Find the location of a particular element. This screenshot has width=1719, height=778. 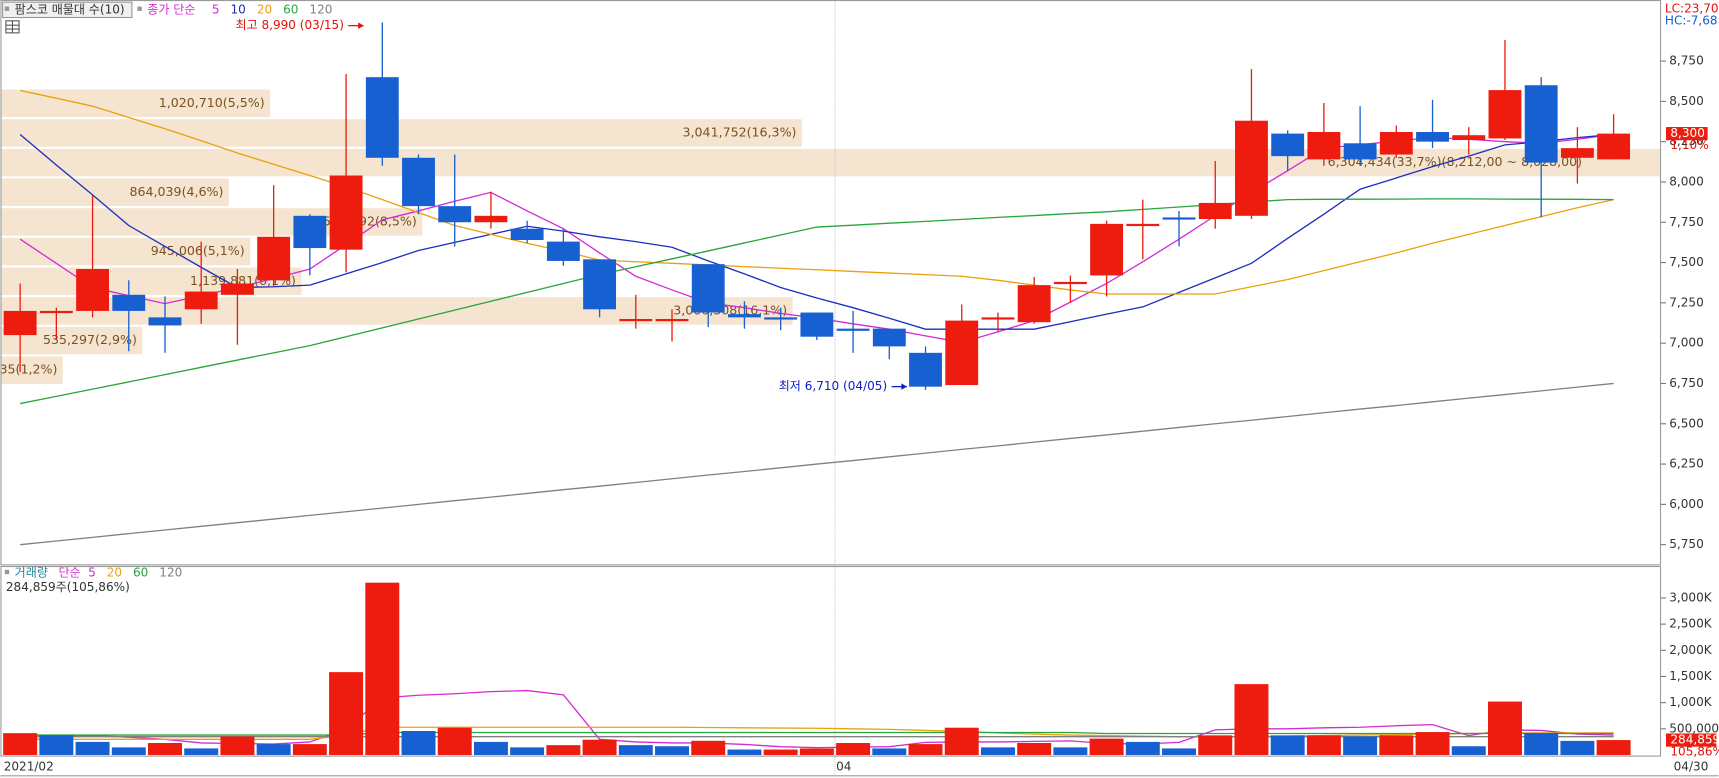

x-tick-label: 04 is located at coordinates (843, 767).